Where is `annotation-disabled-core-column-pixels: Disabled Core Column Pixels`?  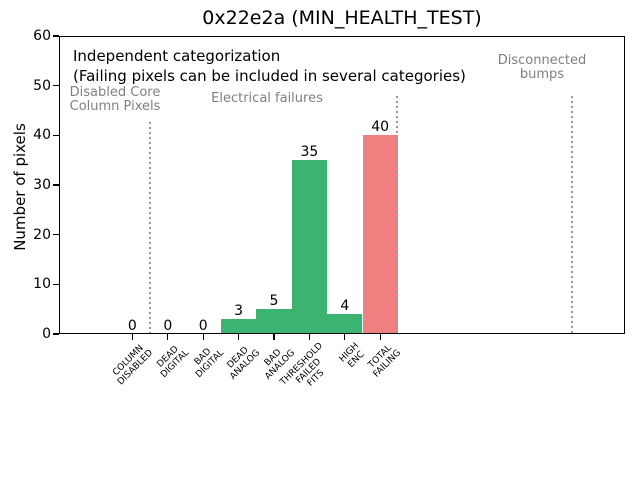
annotation-disabled-core-column-pixels: Disabled Core Column Pixels is located at coordinates (115, 99).